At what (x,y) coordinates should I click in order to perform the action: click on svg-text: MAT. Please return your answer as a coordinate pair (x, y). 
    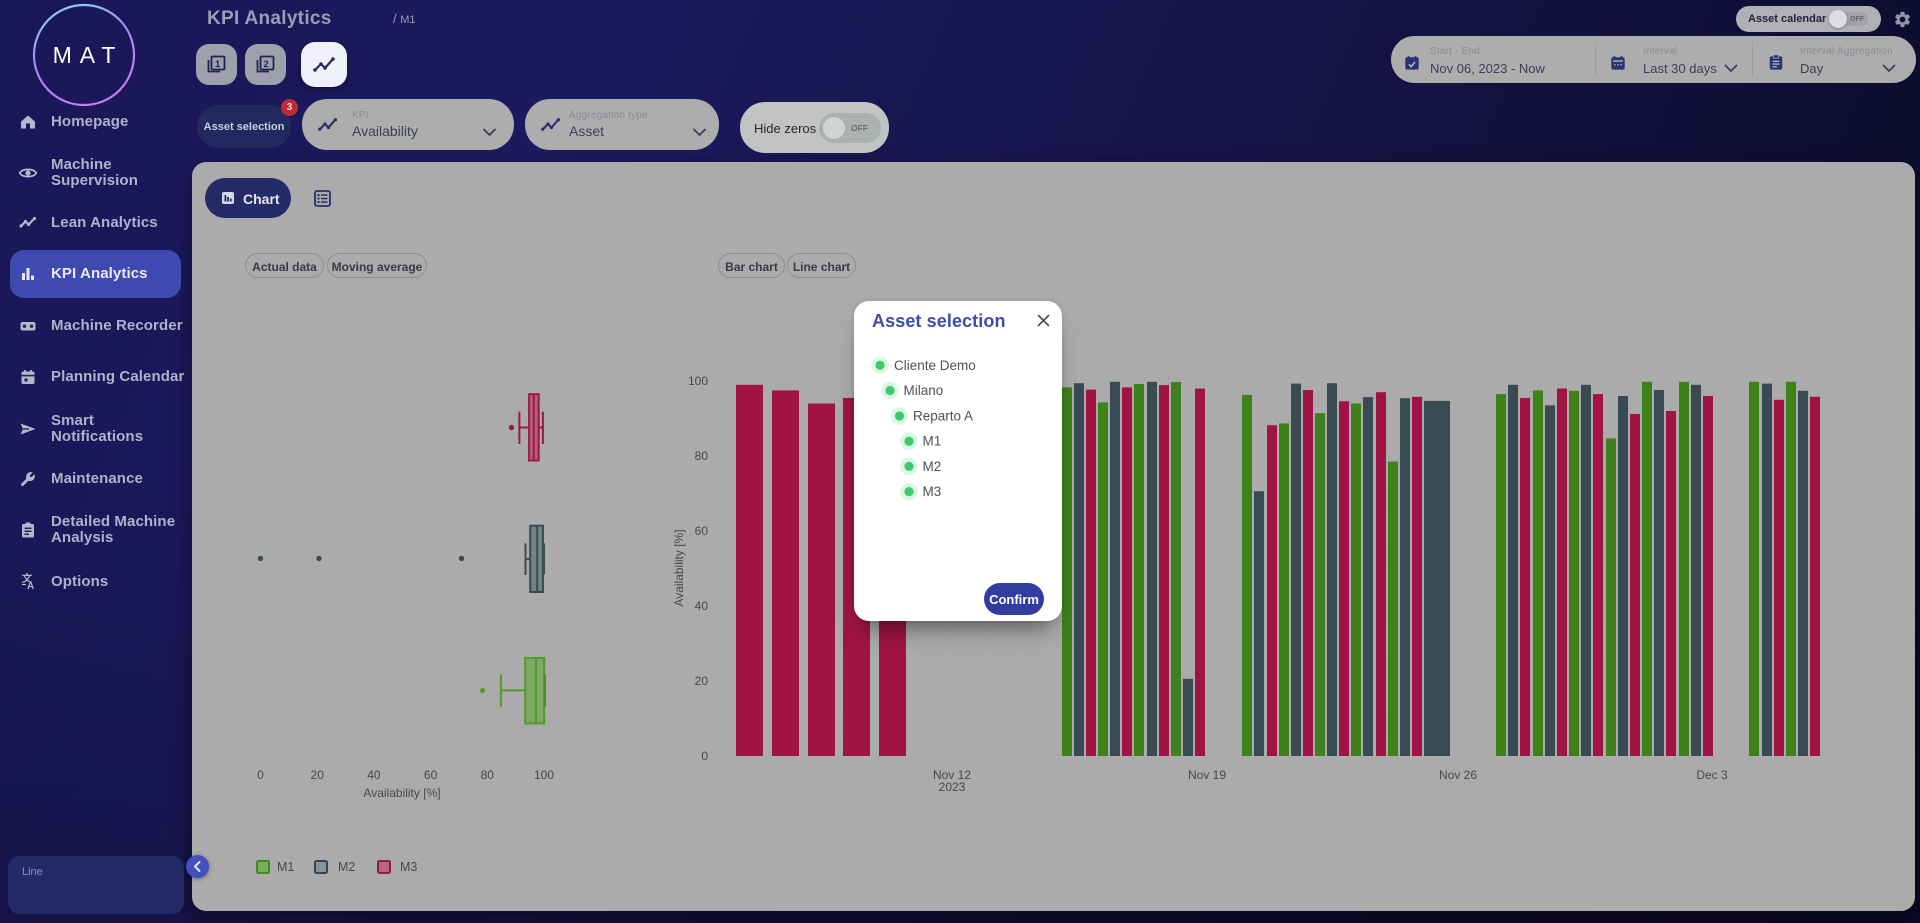
    Looking at the image, I should click on (88, 55).